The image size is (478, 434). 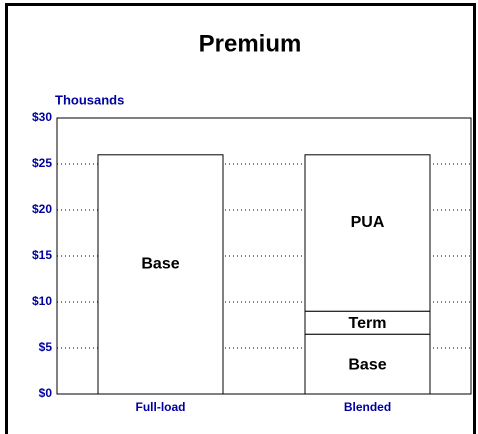 I want to click on y-tick-label: $5, so click(x=46, y=347).